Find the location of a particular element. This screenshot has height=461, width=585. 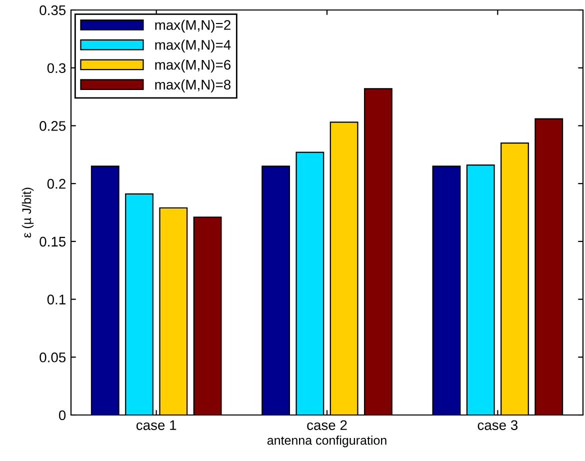

x-tick-label: case 2 is located at coordinates (327, 425).